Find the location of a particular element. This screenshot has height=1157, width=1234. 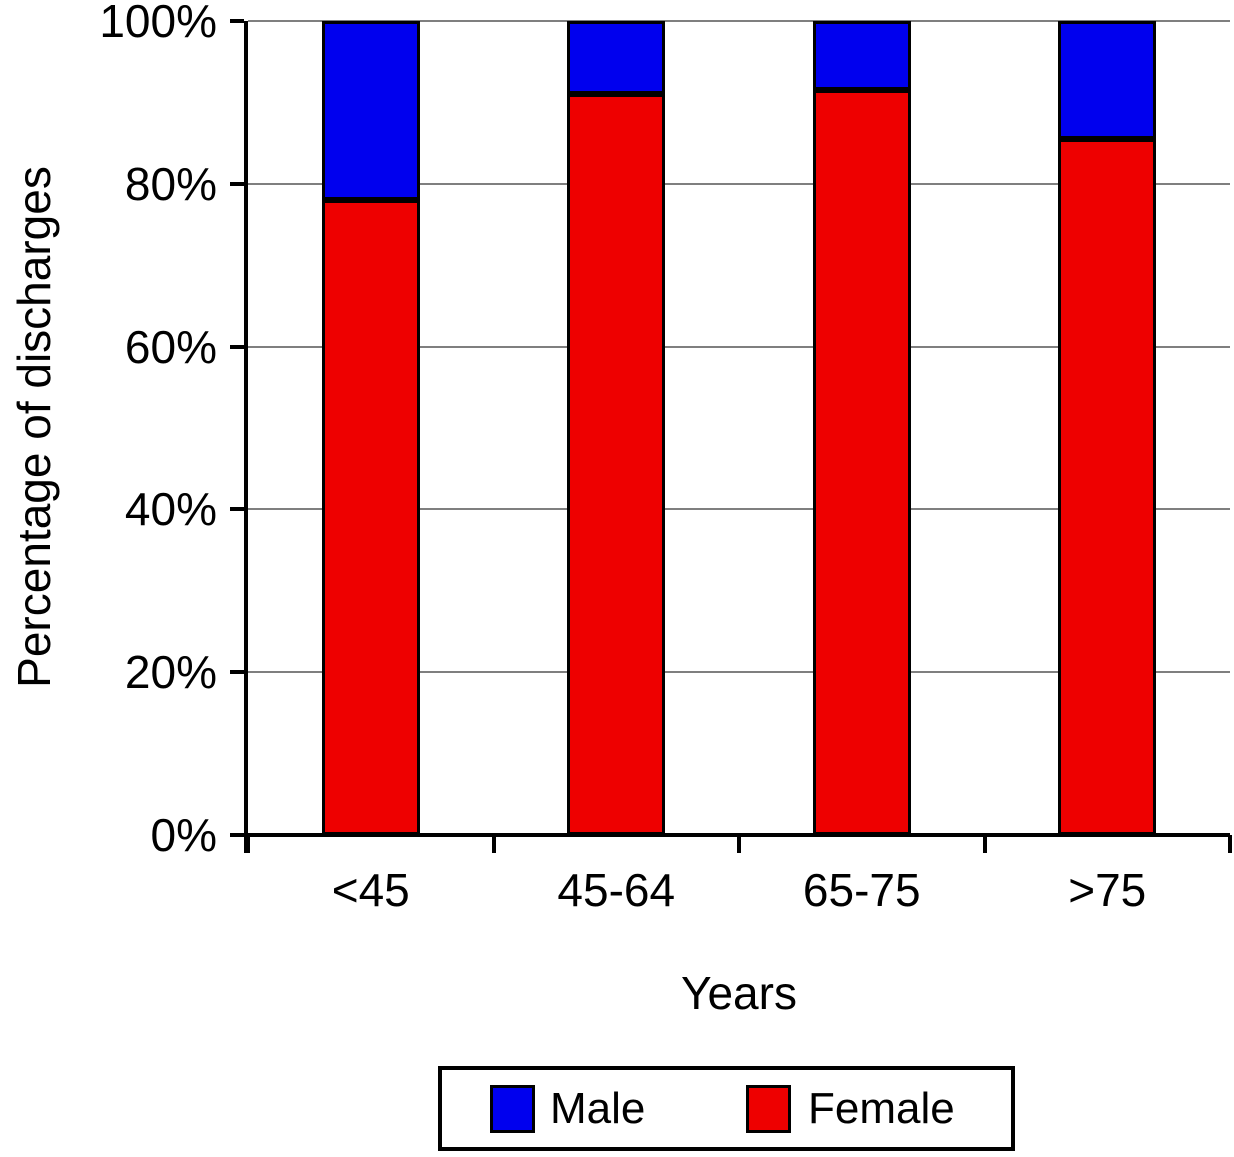

legend-swatch-female is located at coordinates (768, 1109).